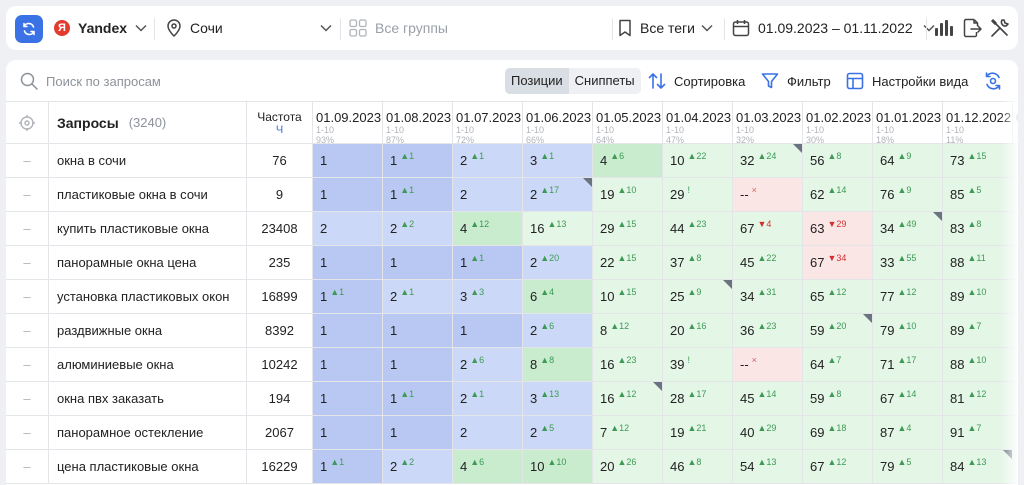  What do you see at coordinates (348, 229) in the screenshot?
I see `position-cell: 2` at bounding box center [348, 229].